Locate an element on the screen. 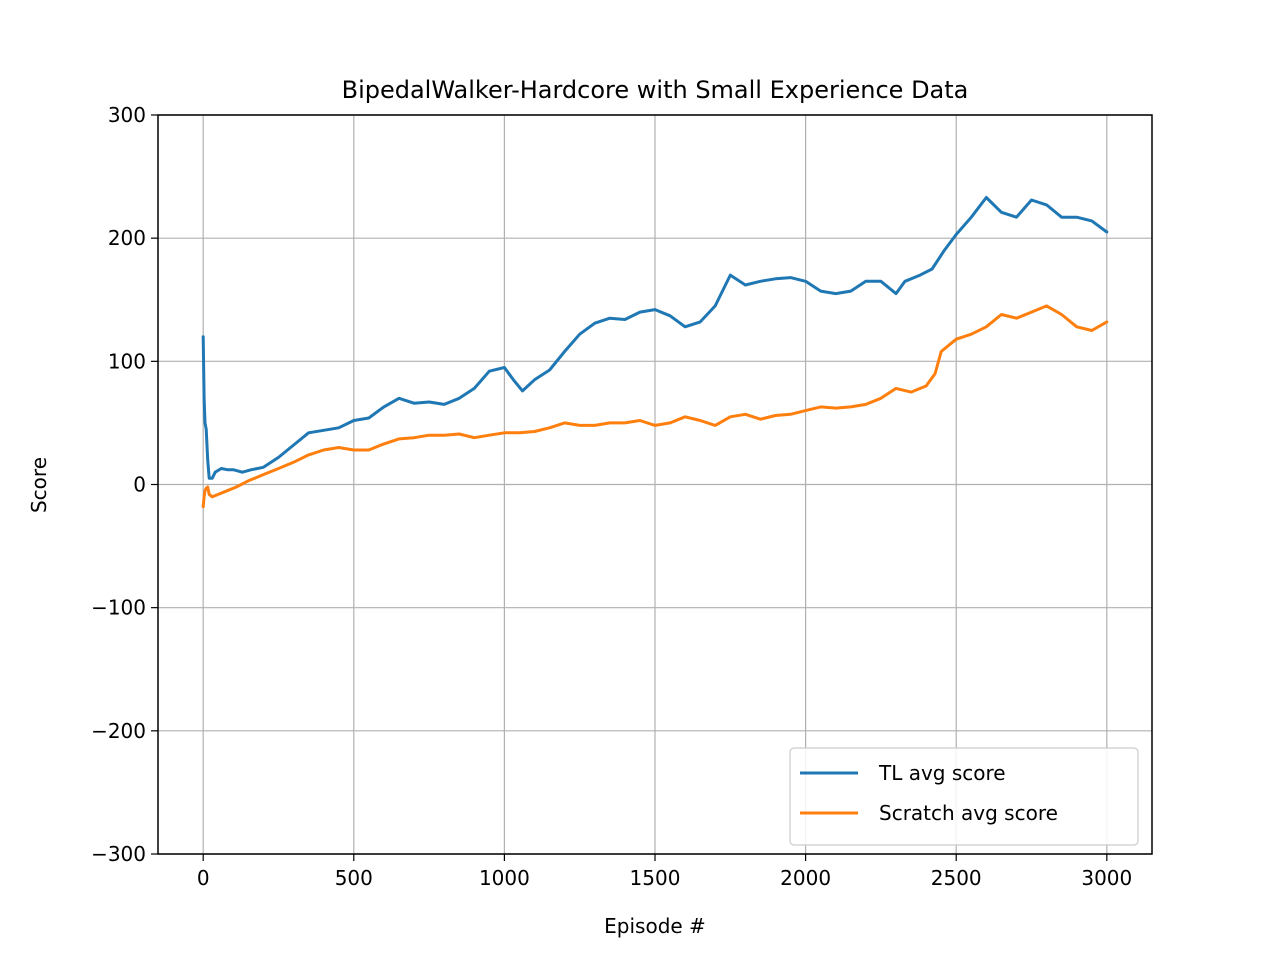 The image size is (1280, 960). y-tick-label: 300 is located at coordinates (127, 115).